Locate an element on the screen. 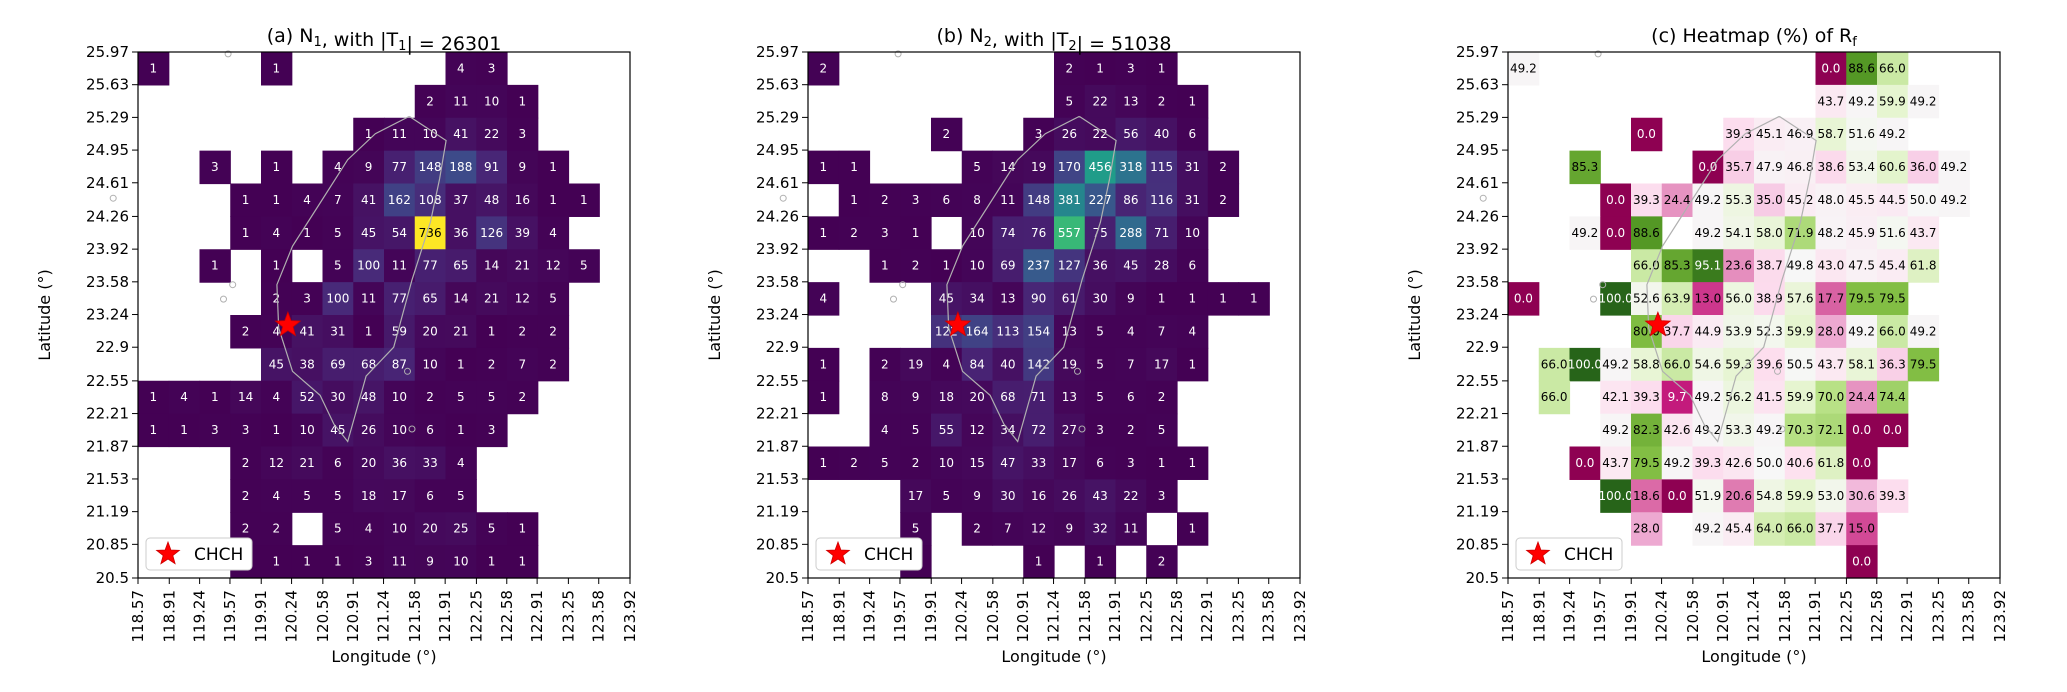  cell-value-label: 14 is located at coordinates (491, 266).